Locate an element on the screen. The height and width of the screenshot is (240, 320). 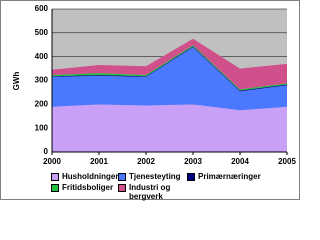
legend-label: Primærnæringer is located at coordinates (229, 176).